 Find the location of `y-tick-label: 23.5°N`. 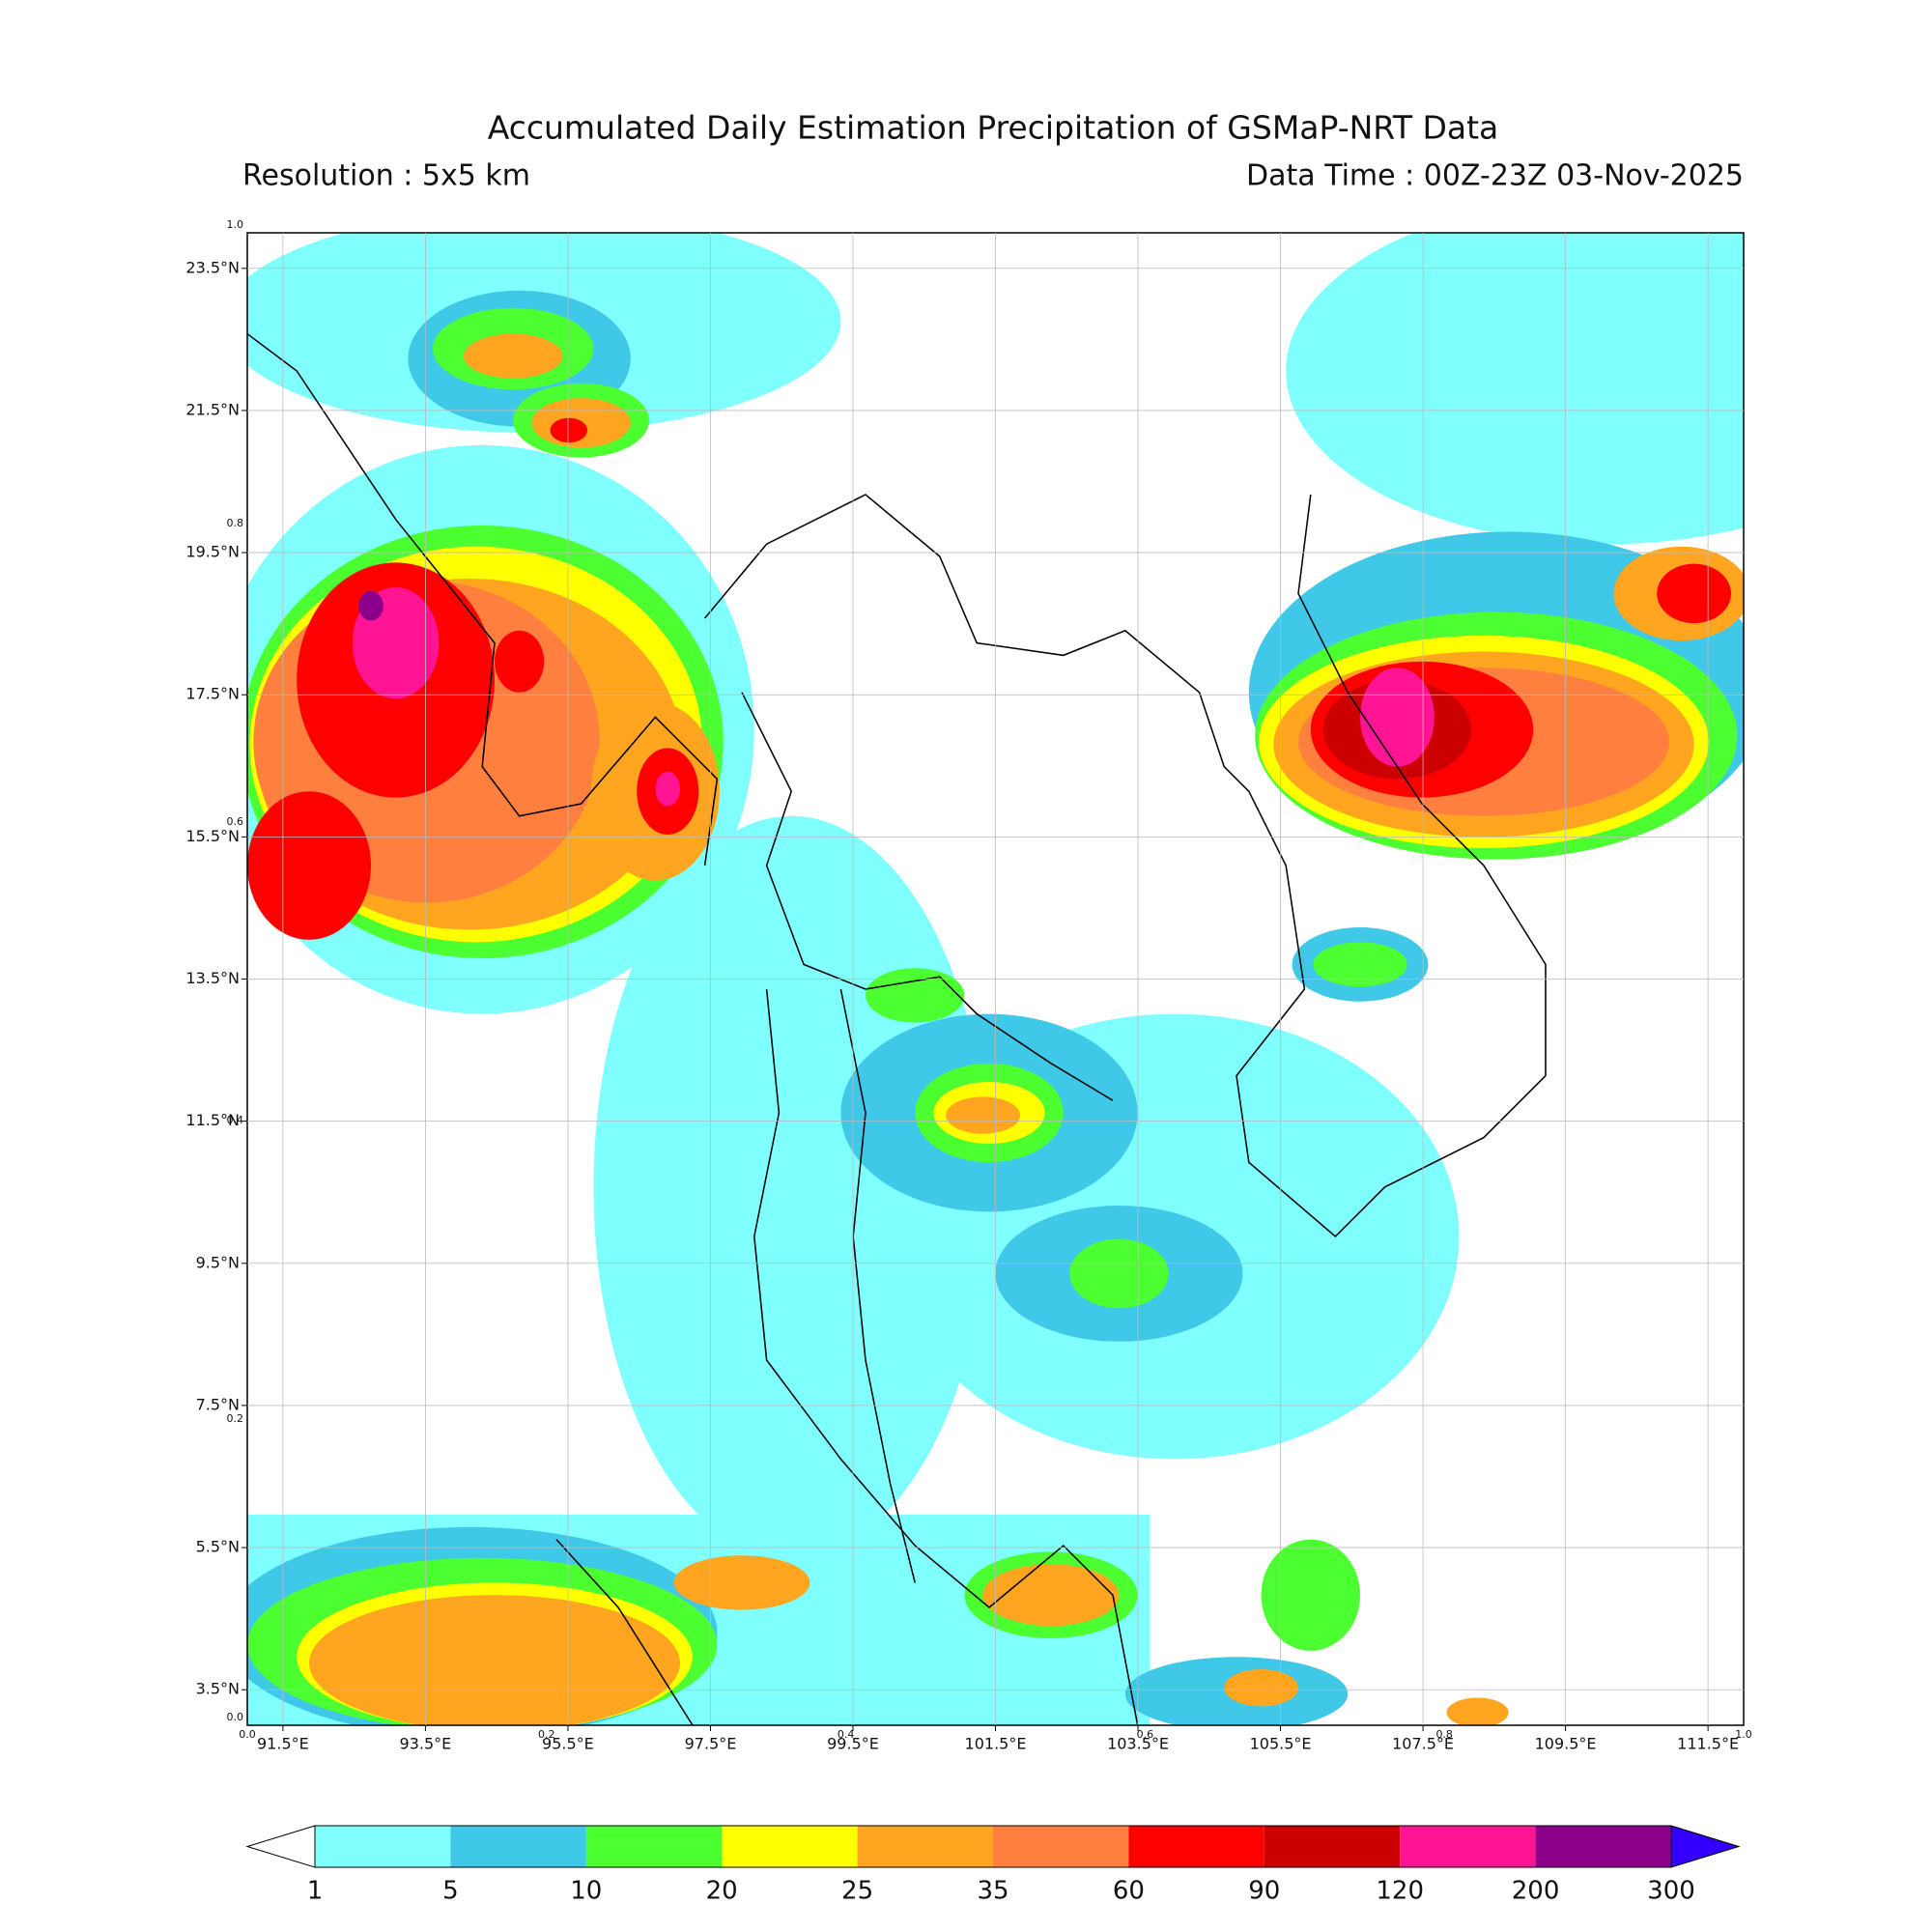

y-tick-label: 23.5°N is located at coordinates (212, 267).